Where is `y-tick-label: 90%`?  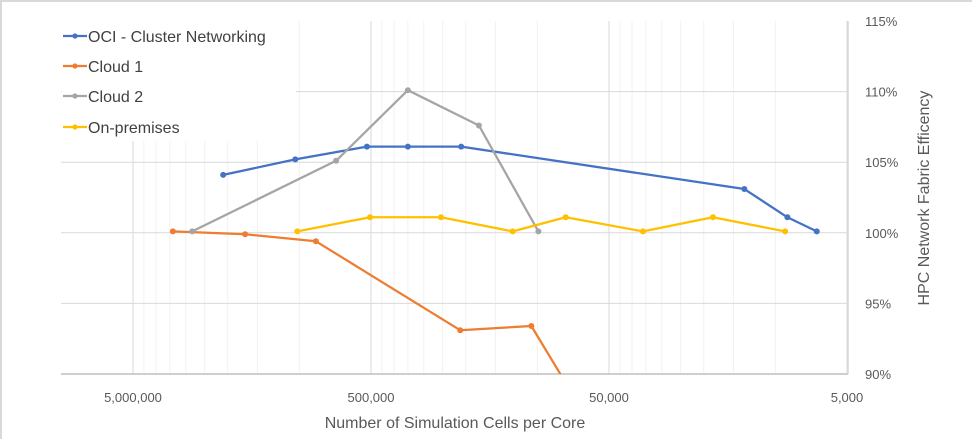
y-tick-label: 90% is located at coordinates (878, 374).